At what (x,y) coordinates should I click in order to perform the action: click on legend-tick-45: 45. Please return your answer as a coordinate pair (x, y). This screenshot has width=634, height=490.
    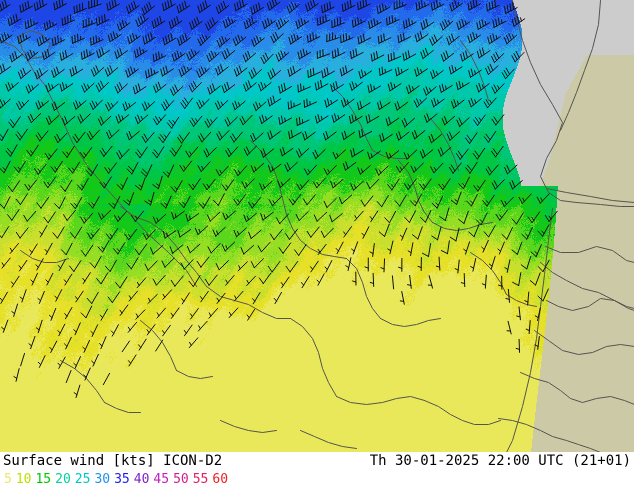
    Looking at the image, I should click on (161, 479).